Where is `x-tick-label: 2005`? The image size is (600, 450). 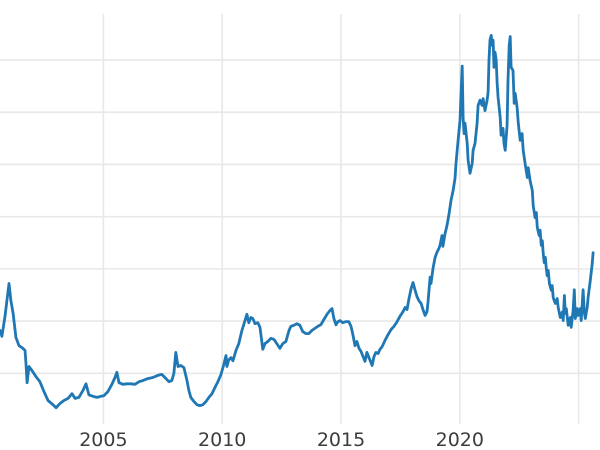 x-tick-label: 2005 is located at coordinates (103, 439).